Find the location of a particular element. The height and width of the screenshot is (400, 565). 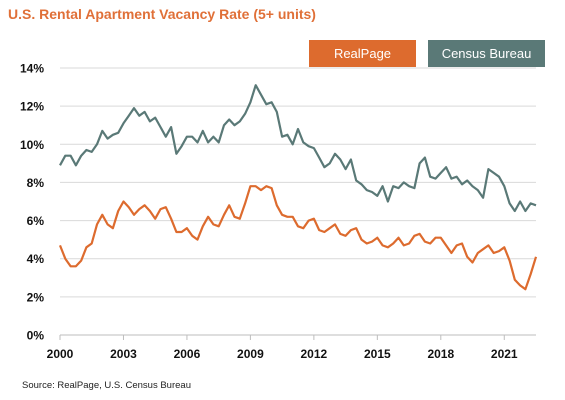

y-tick-label: 6% is located at coordinates (36, 221).